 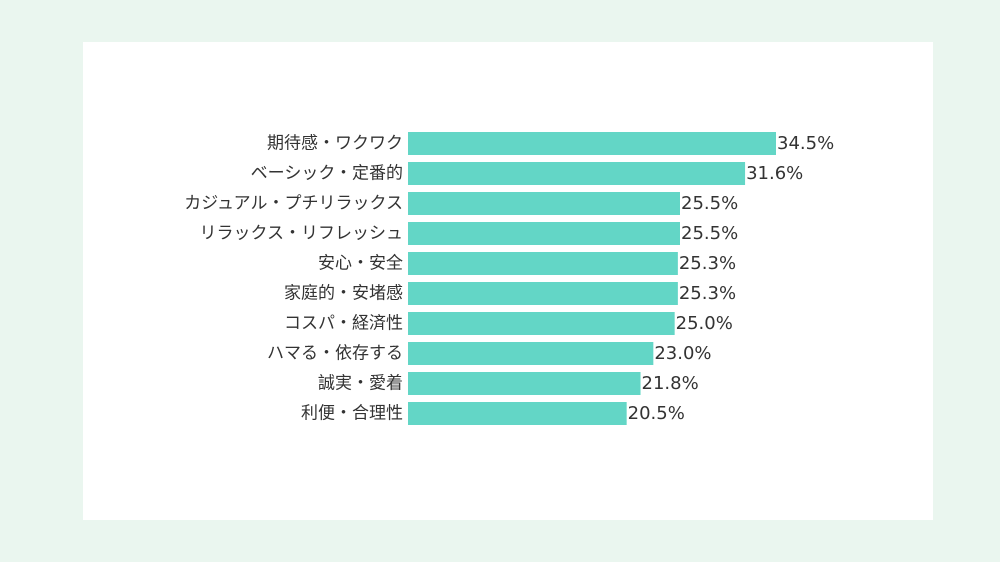 I want to click on category-label: ベーシック・定番的, so click(x=327, y=174).